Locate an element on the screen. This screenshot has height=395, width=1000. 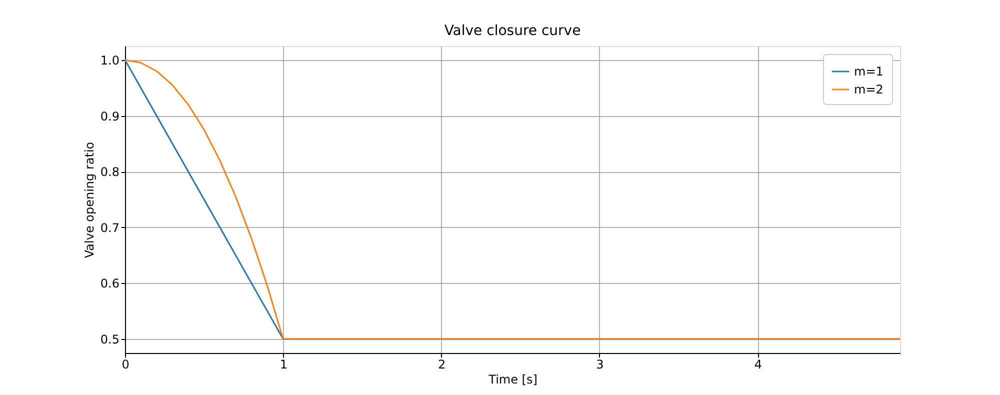
x-axis-title: Time [s] is located at coordinates (513, 379).